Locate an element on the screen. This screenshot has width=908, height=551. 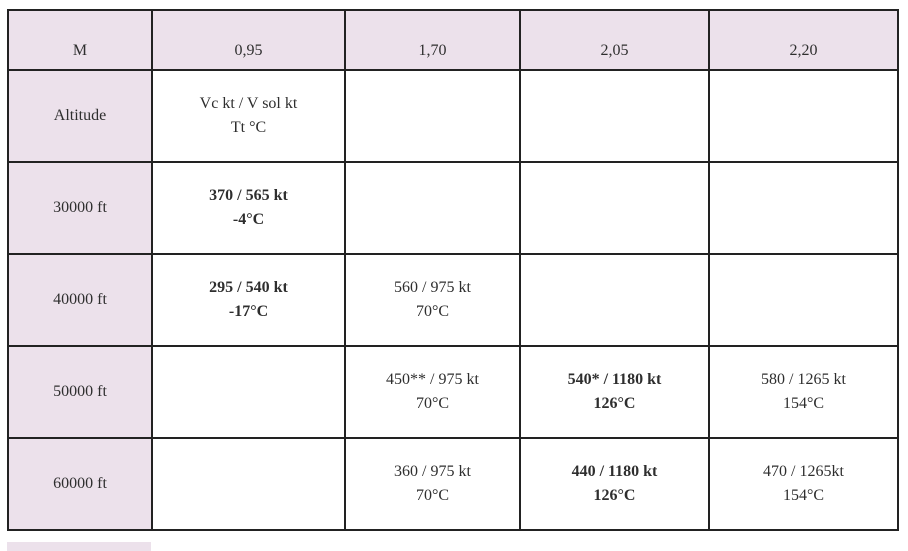
table-cell: 370 / 565 kt -4°C is located at coordinates (248, 208).